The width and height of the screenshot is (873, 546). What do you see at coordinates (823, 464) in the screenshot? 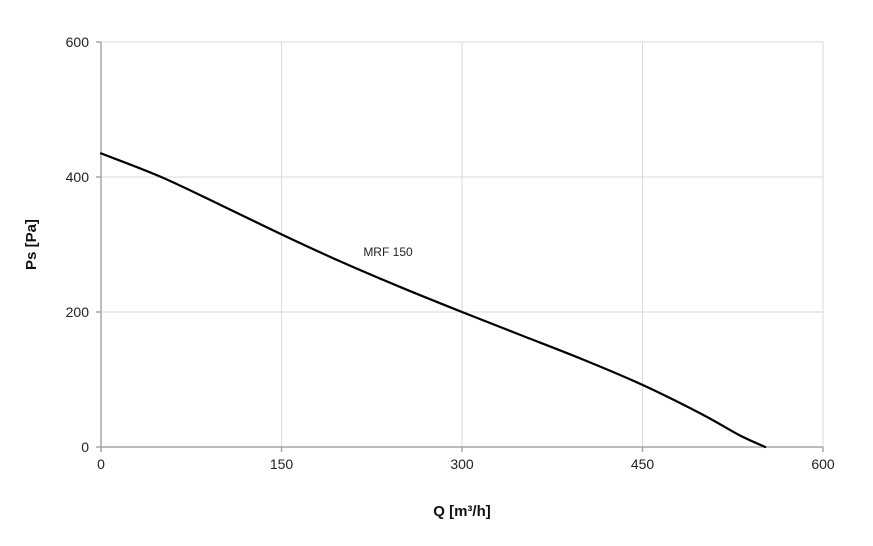
I see `x-tick-label: 600` at bounding box center [823, 464].